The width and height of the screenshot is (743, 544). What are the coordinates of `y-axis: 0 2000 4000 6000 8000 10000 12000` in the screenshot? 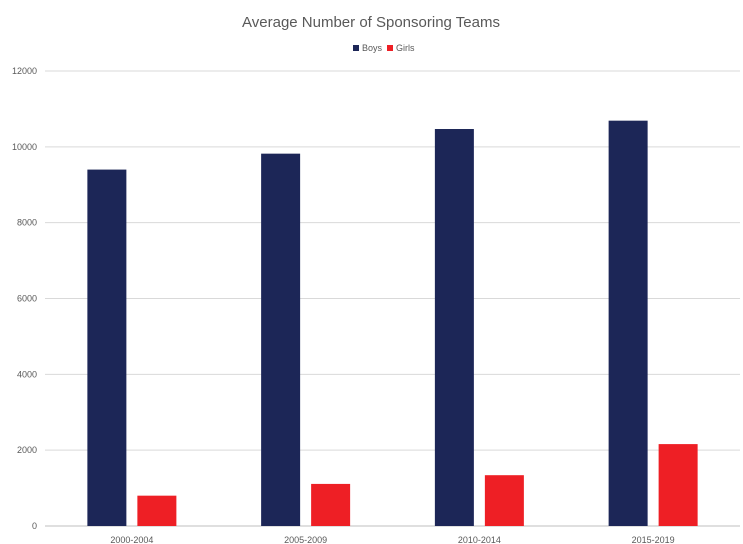 It's located at (24, 298).